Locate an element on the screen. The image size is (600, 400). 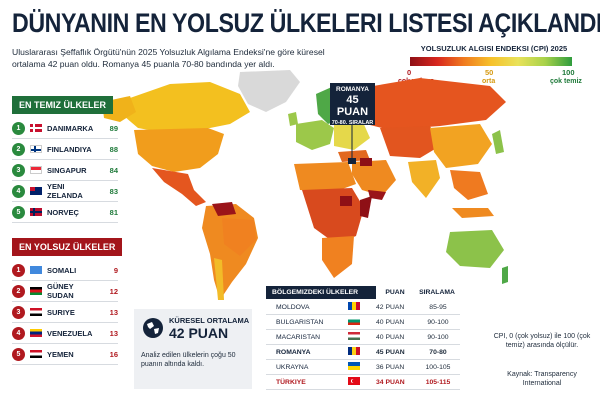
map-syria is located at coordinates (366, 162).